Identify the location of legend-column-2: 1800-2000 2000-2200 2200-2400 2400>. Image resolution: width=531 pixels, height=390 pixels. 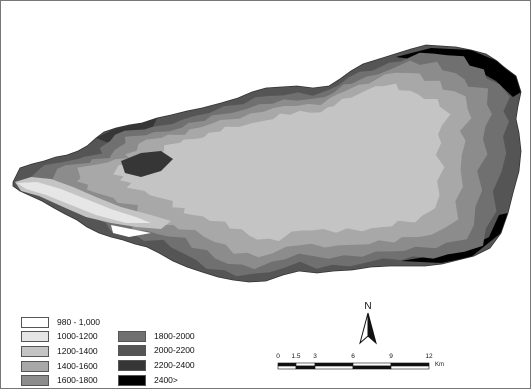
(156, 358).